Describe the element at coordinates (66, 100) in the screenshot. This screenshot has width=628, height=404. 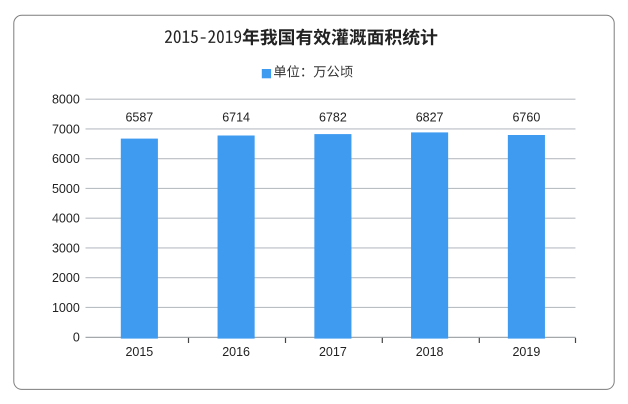
I see `svg-text: 8000` at that location.